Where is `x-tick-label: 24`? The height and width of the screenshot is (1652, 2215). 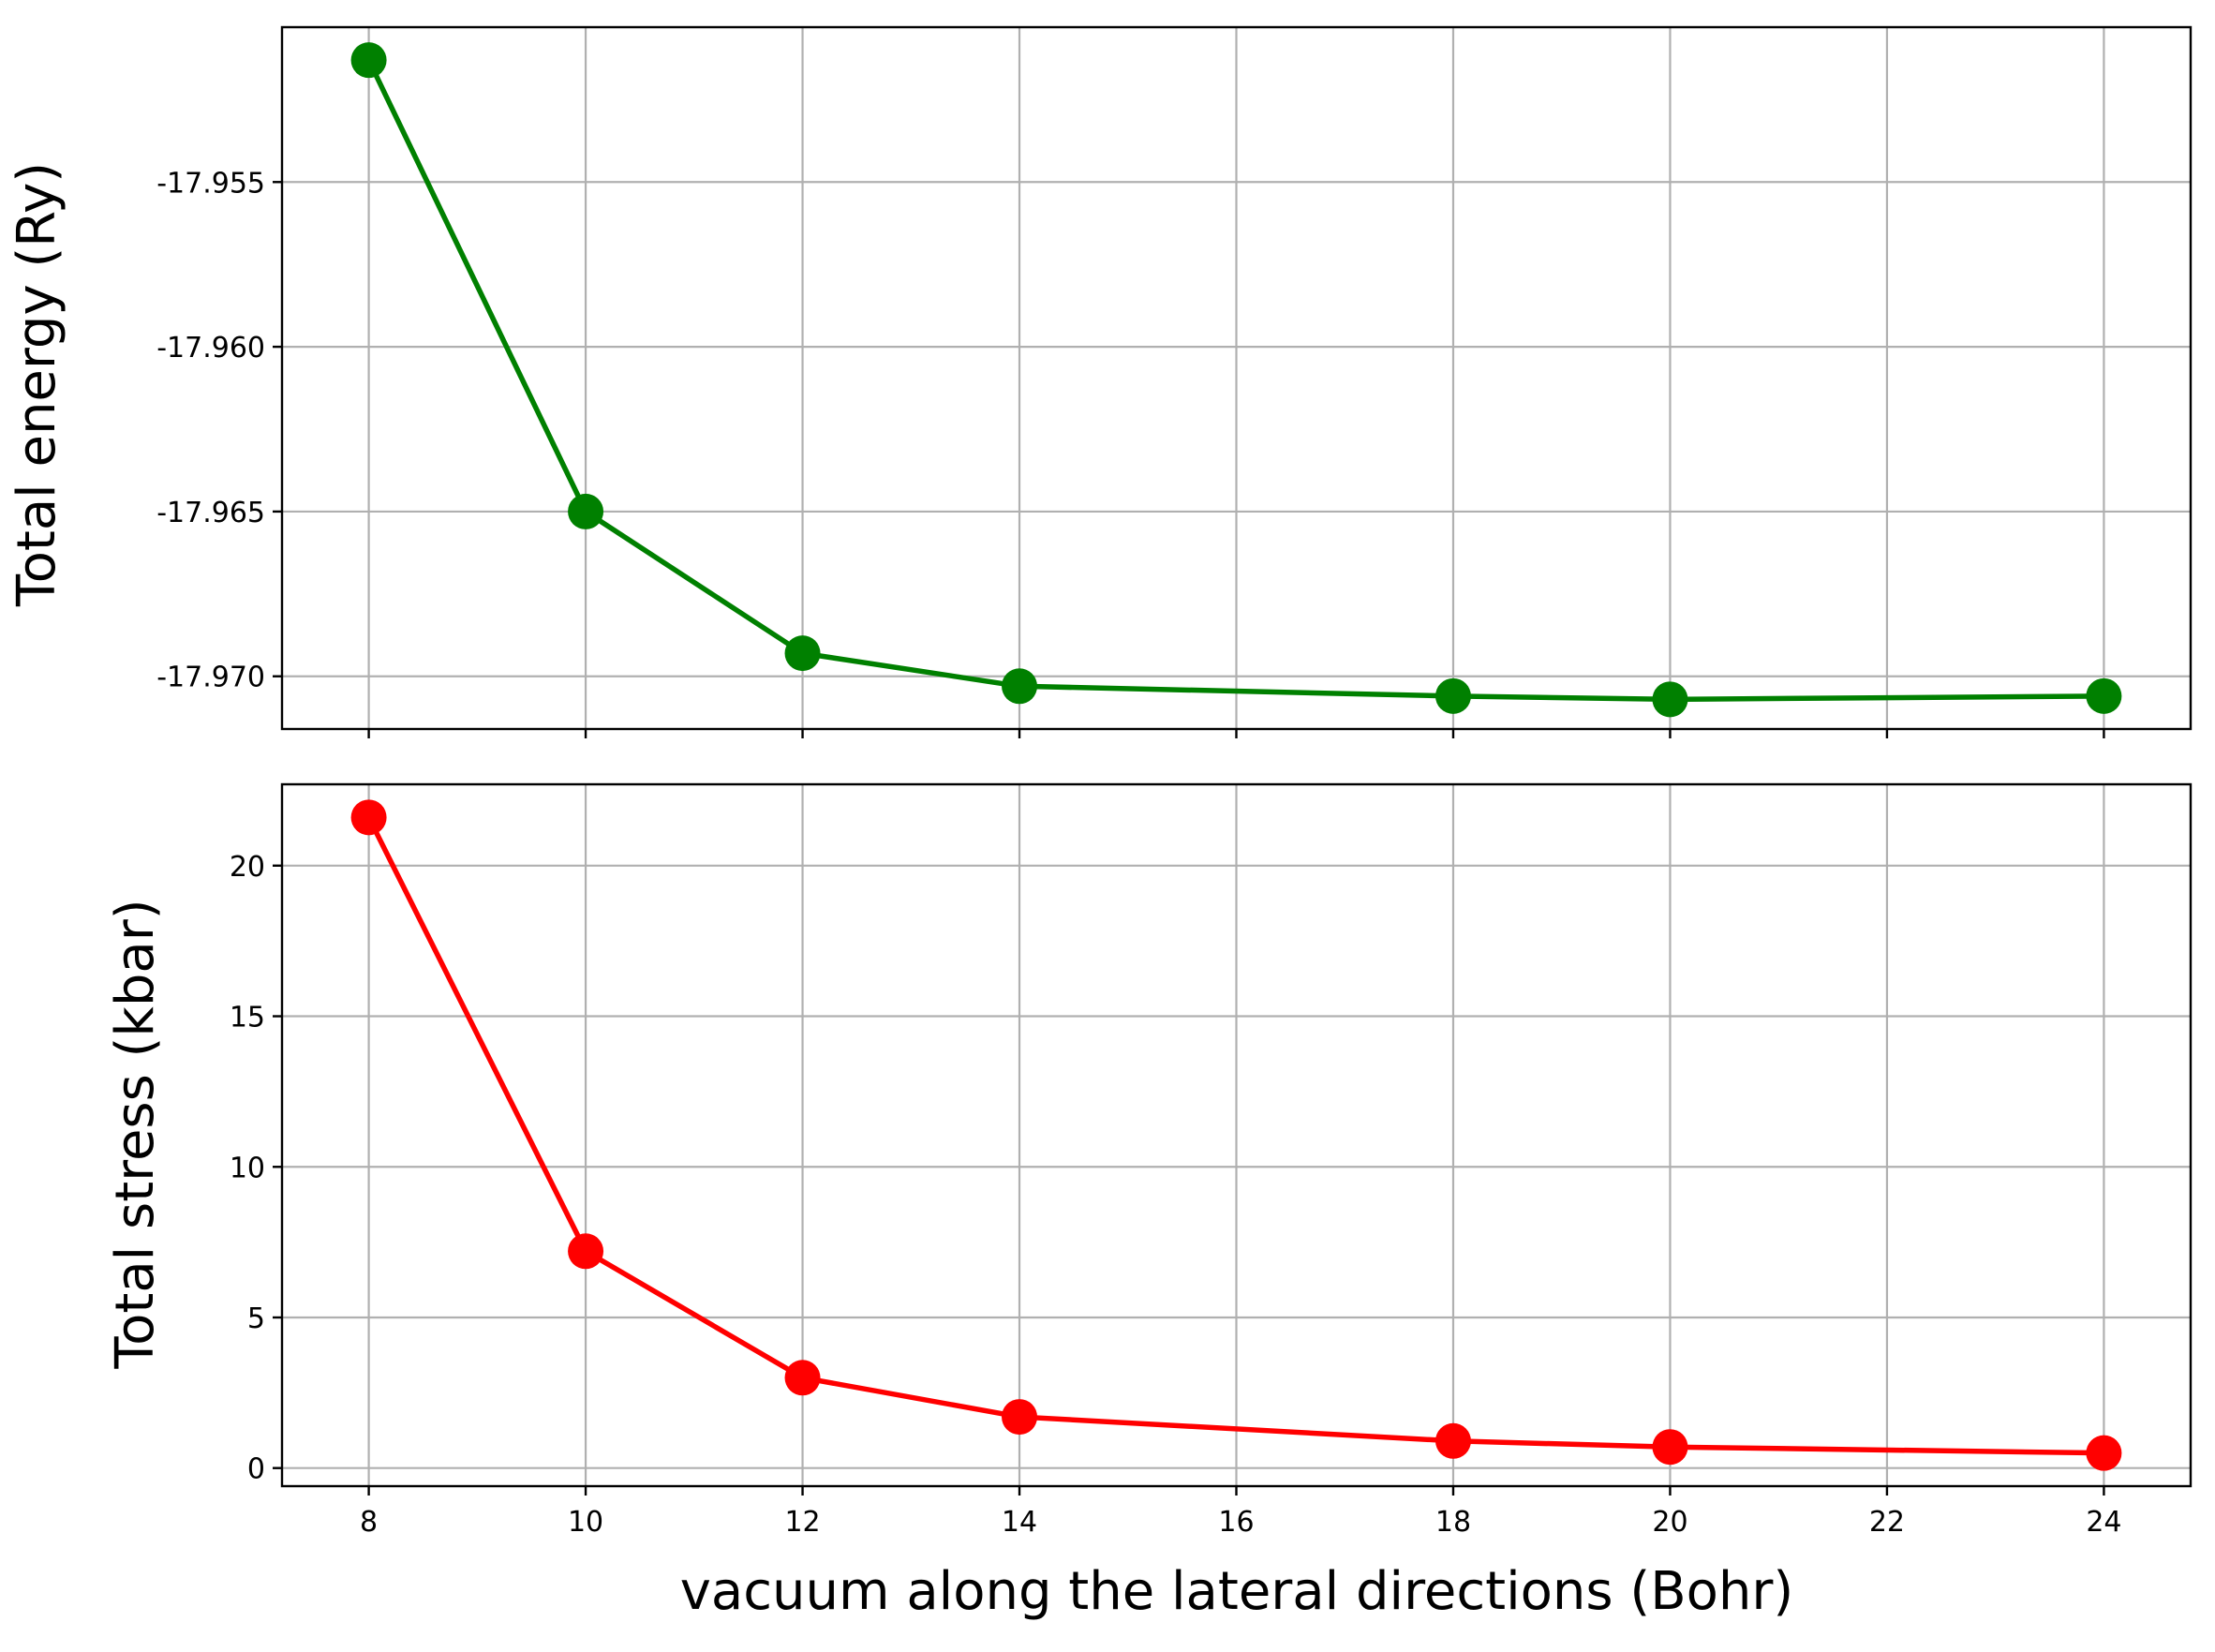 x-tick-label: 24 is located at coordinates (2103, 1522).